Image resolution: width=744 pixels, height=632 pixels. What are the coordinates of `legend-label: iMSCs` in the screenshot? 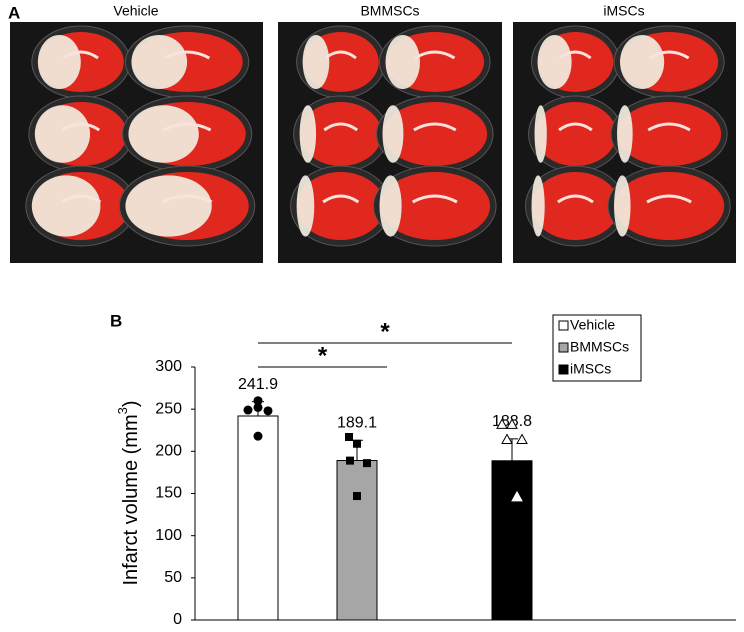 It's located at (590, 369).